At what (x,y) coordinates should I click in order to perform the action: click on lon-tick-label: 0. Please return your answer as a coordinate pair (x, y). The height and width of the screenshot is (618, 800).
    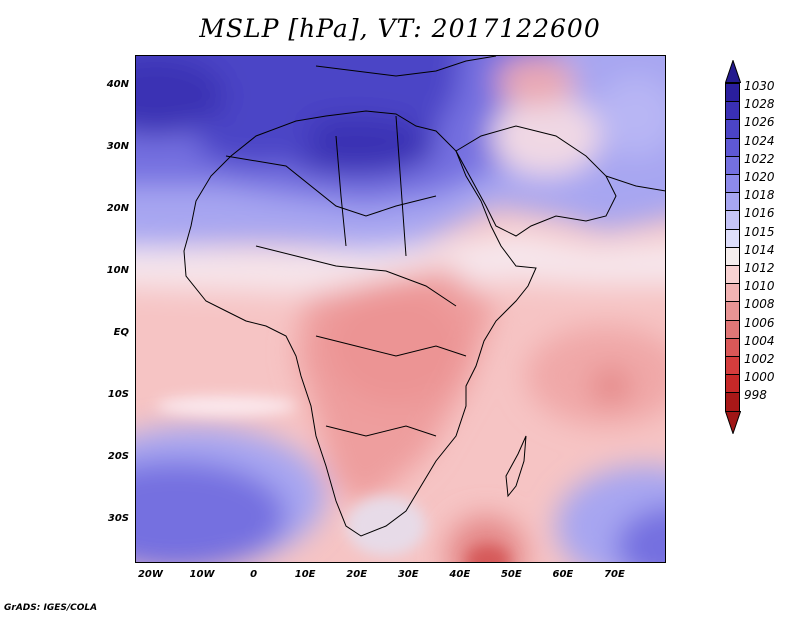
    Looking at the image, I should click on (254, 574).